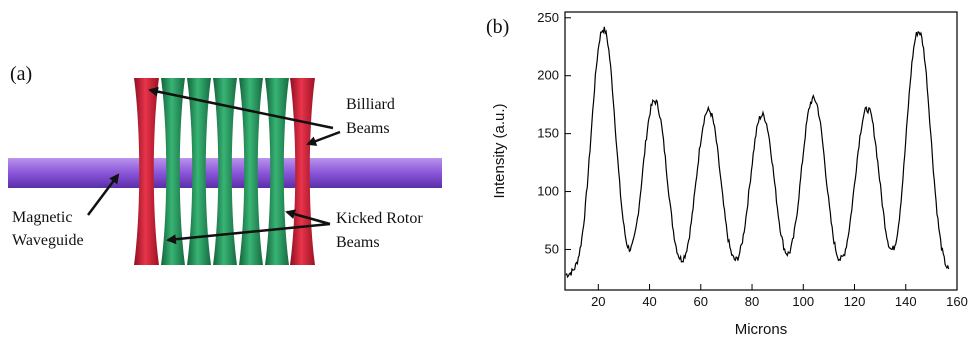  I want to click on panel-a-label: (a), so click(21, 74).